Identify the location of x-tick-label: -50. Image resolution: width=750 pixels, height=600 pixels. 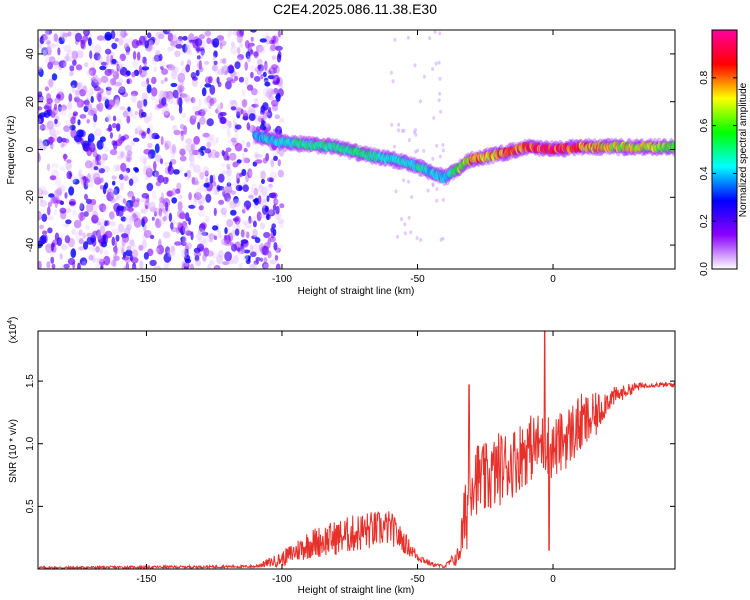
(417, 579).